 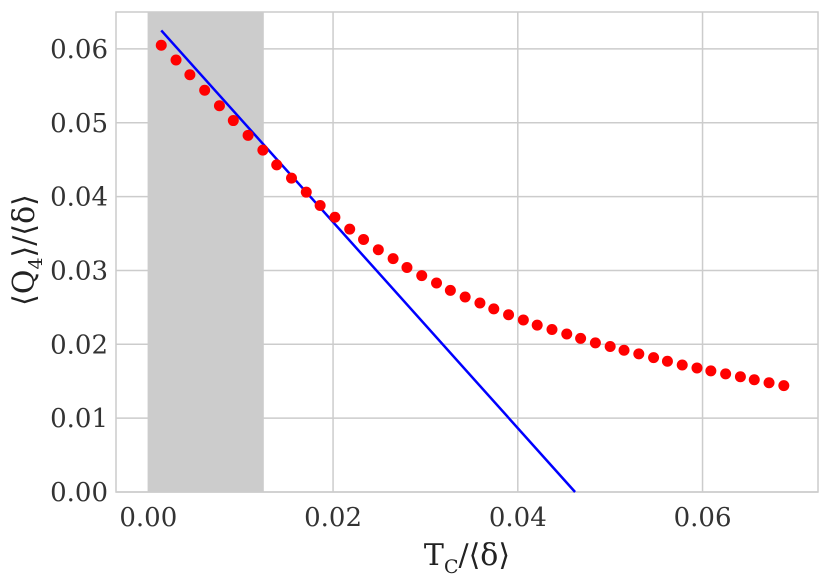 I want to click on y-axis-label-sub: 4, so click(x=36, y=263).